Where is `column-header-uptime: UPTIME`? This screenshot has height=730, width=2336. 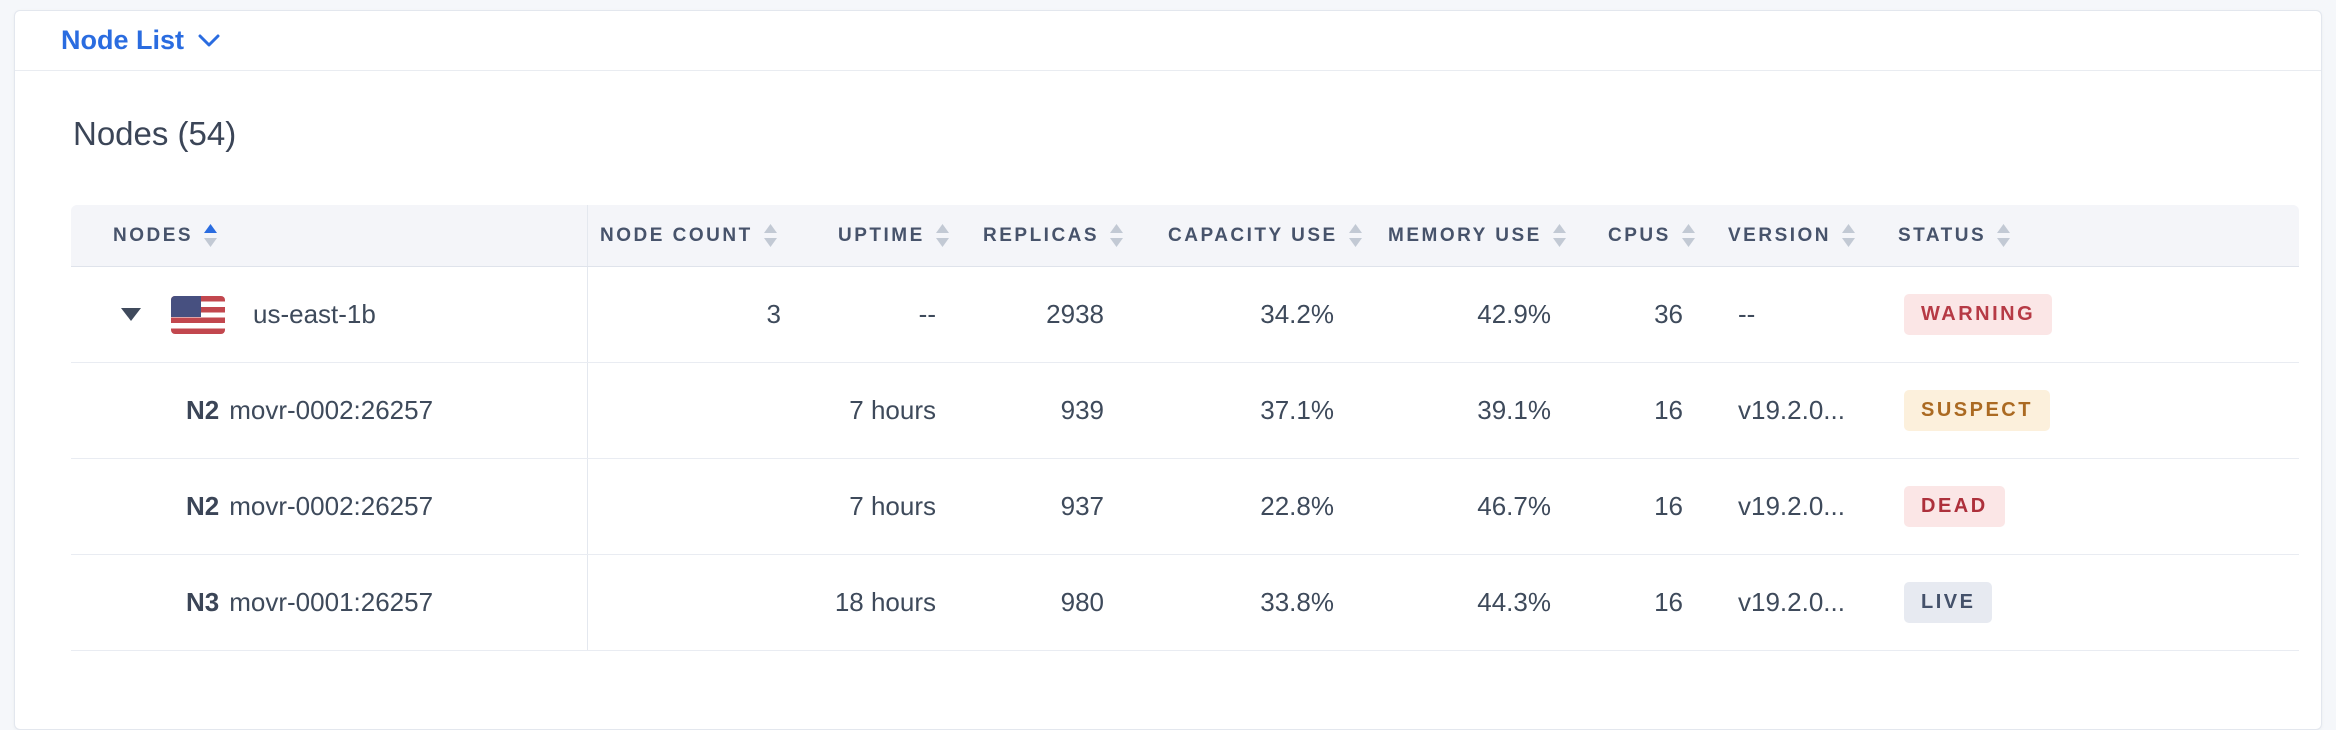 column-header-uptime: UPTIME is located at coordinates (898, 235).